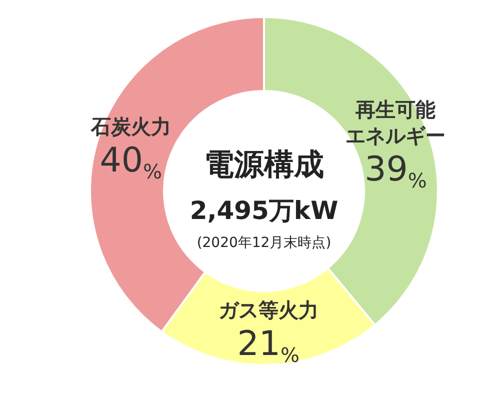  I want to click on text: (2020年12月末時点), so click(264, 243).